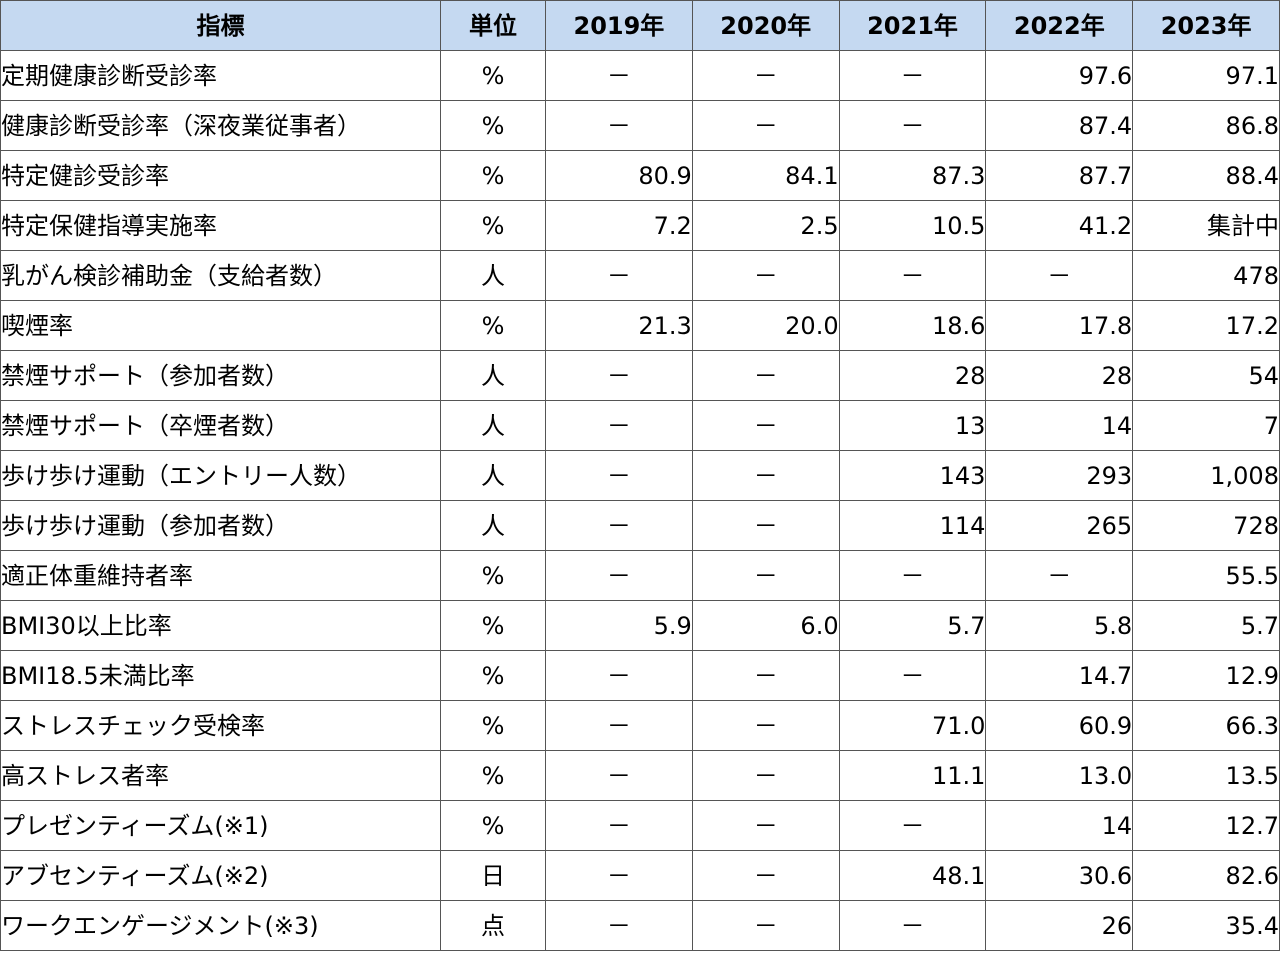 The width and height of the screenshot is (1280, 954). I want to click on header-row: 指標 単位 2019年 2020年 2021年 2022年 2023年, so click(640, 25).